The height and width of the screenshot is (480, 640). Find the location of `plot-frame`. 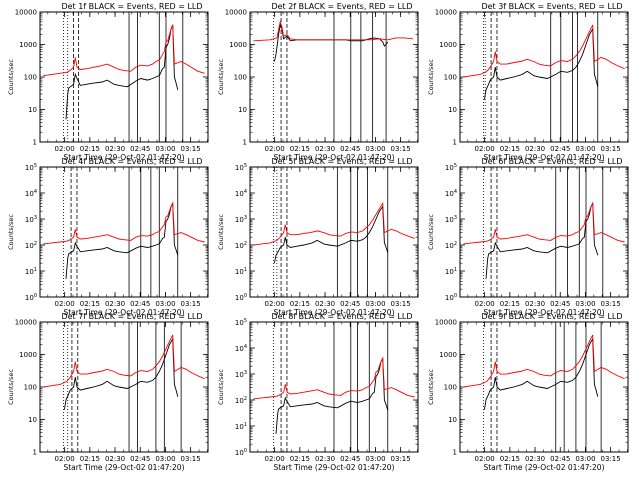

plot-frame is located at coordinates (124, 232).